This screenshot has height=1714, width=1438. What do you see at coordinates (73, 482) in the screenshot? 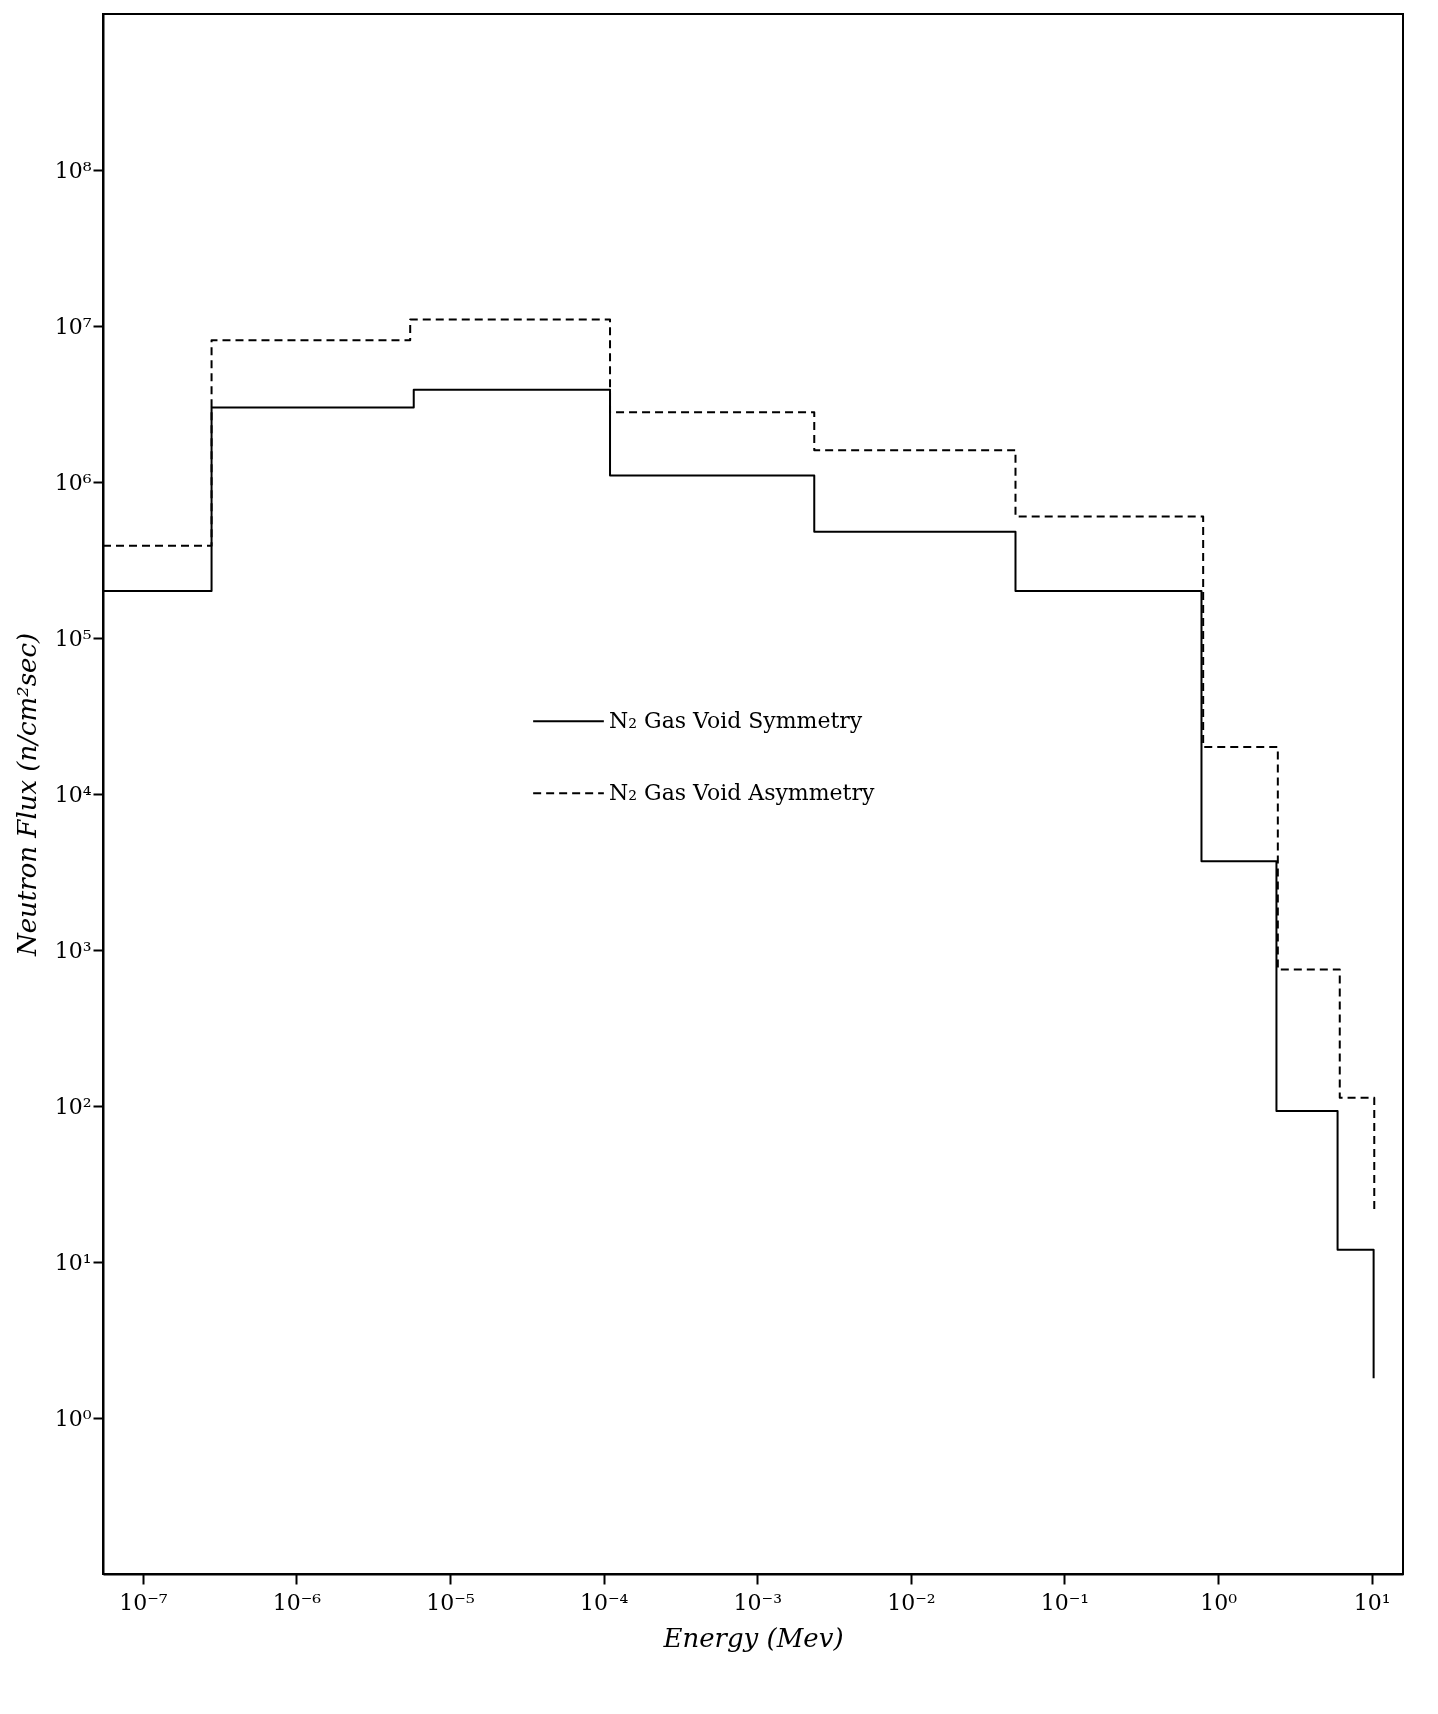
I see `y-tick-label: 10⁶` at bounding box center [73, 482].